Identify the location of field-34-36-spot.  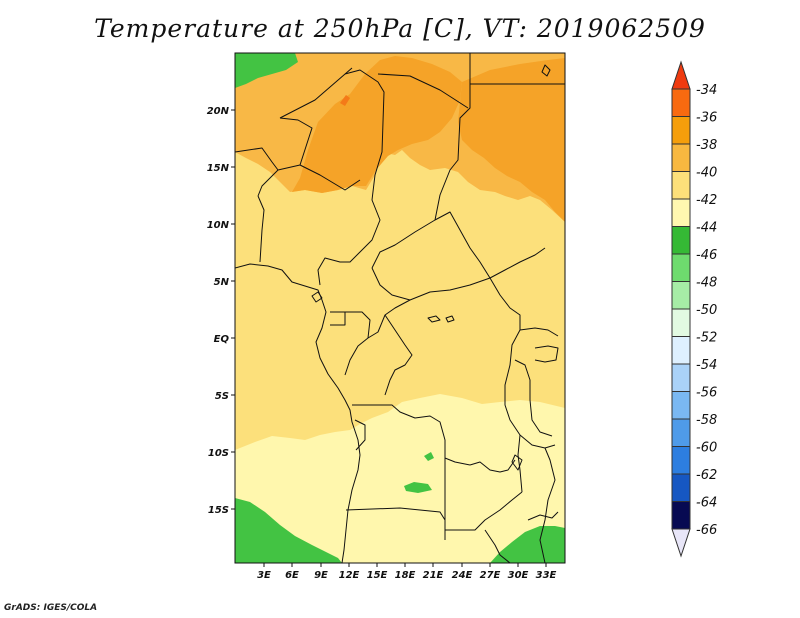
(345, 100).